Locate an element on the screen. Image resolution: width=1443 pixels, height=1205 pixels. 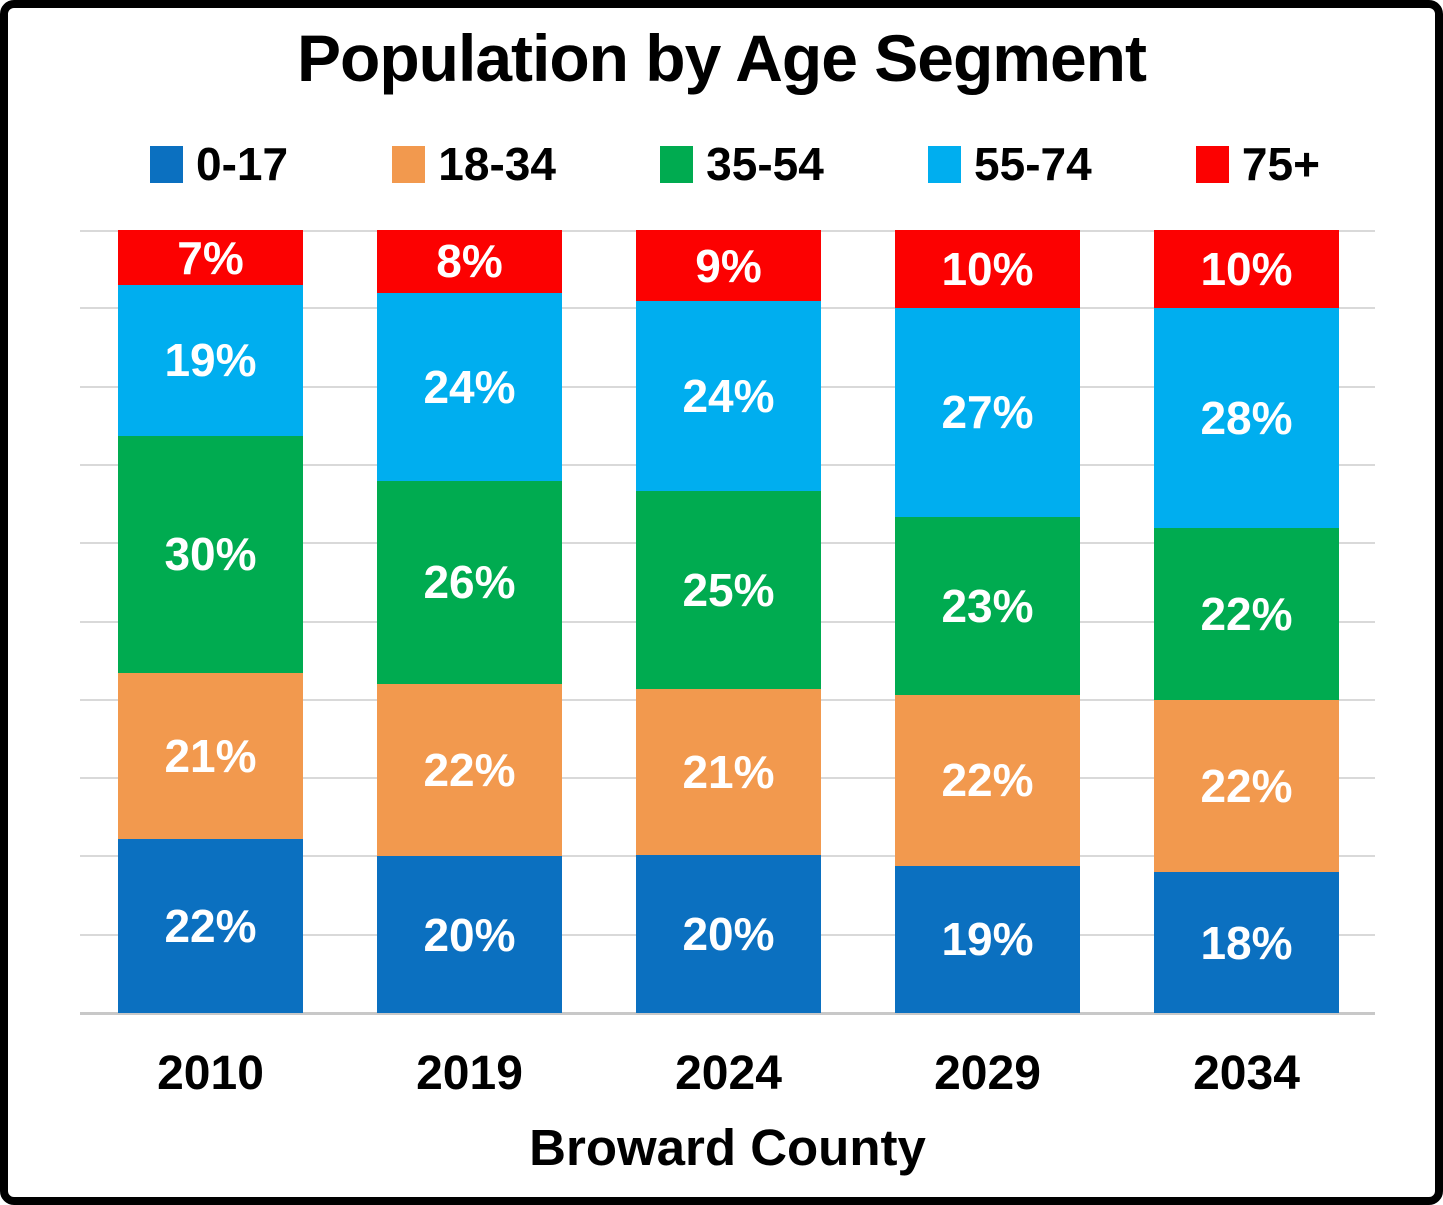
legend-item-35-54: 35-54 is located at coordinates (742, 164).